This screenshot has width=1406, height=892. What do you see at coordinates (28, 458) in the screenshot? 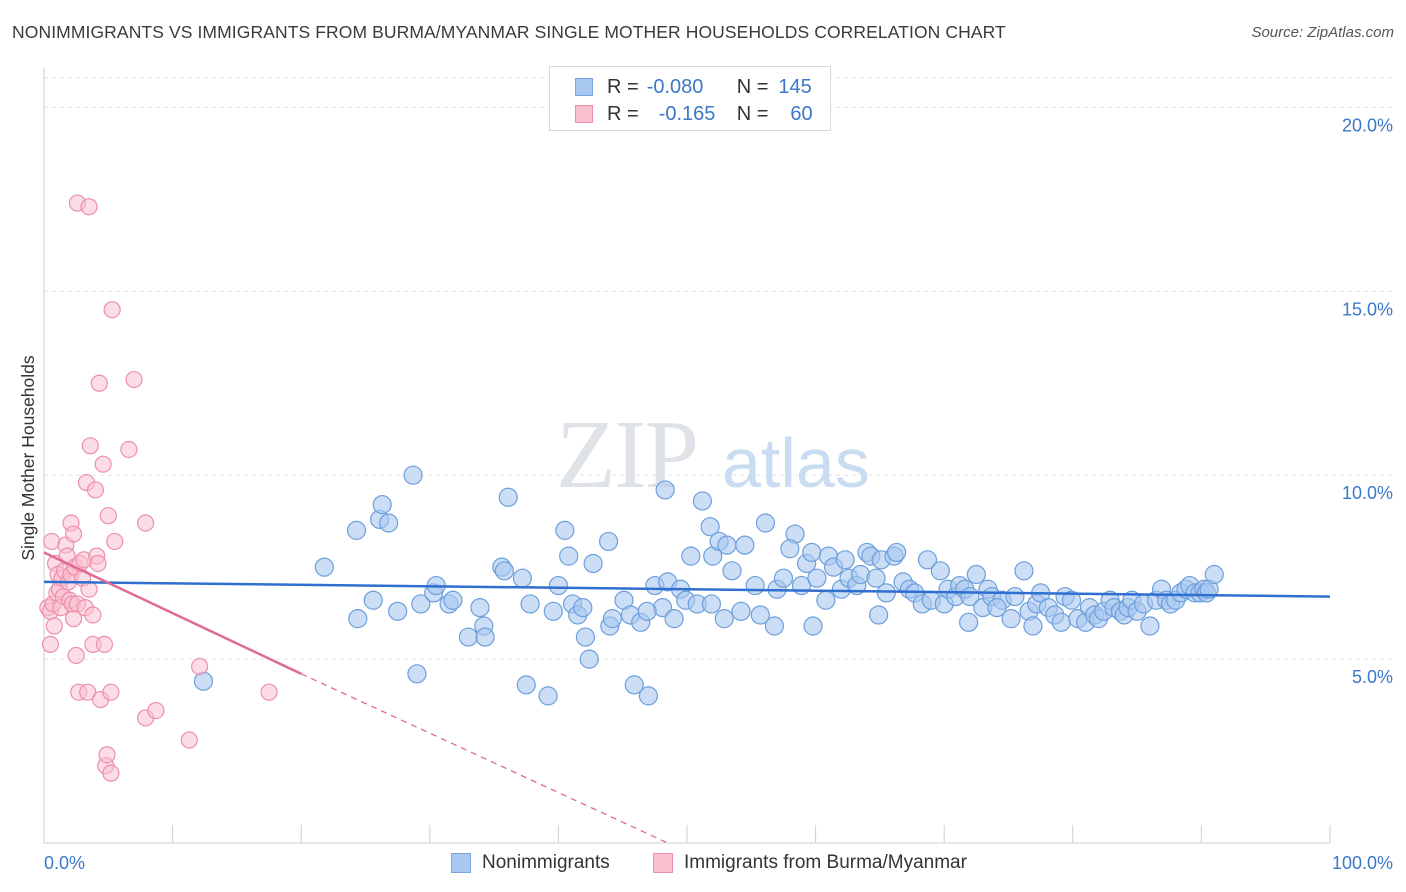
I see `y-axis-label: Single Mother Households` at bounding box center [28, 458].